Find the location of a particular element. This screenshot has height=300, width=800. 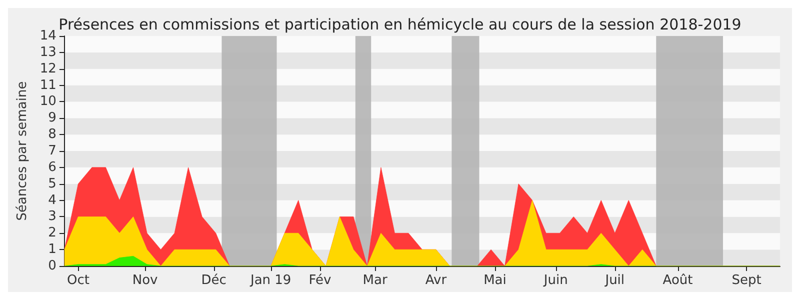

y-tick-label: 13 is located at coordinates (48, 52).